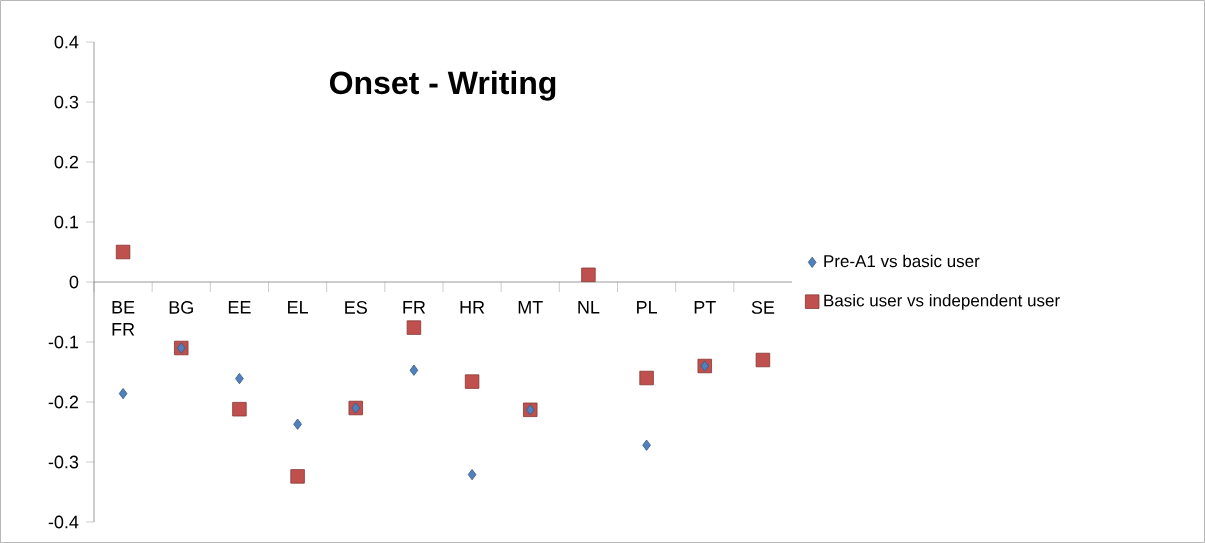  Describe the element at coordinates (63, 342) in the screenshot. I see `y-tick-label: -0.1` at that location.